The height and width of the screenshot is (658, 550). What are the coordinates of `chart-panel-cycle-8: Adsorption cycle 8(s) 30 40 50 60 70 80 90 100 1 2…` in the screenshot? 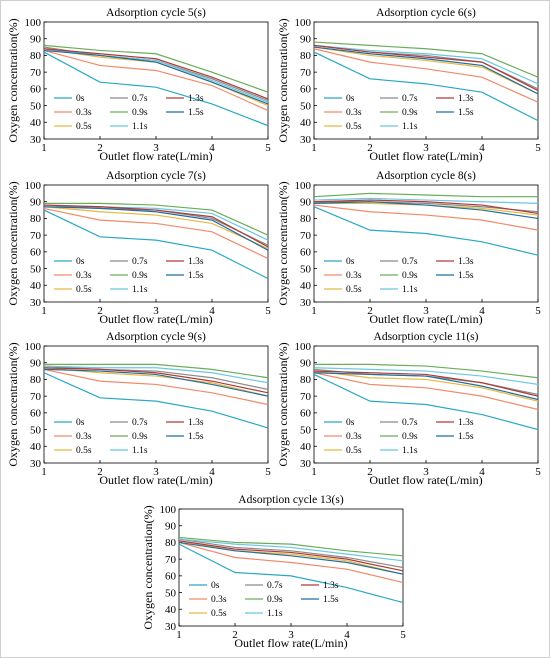 It's located at (411, 247).